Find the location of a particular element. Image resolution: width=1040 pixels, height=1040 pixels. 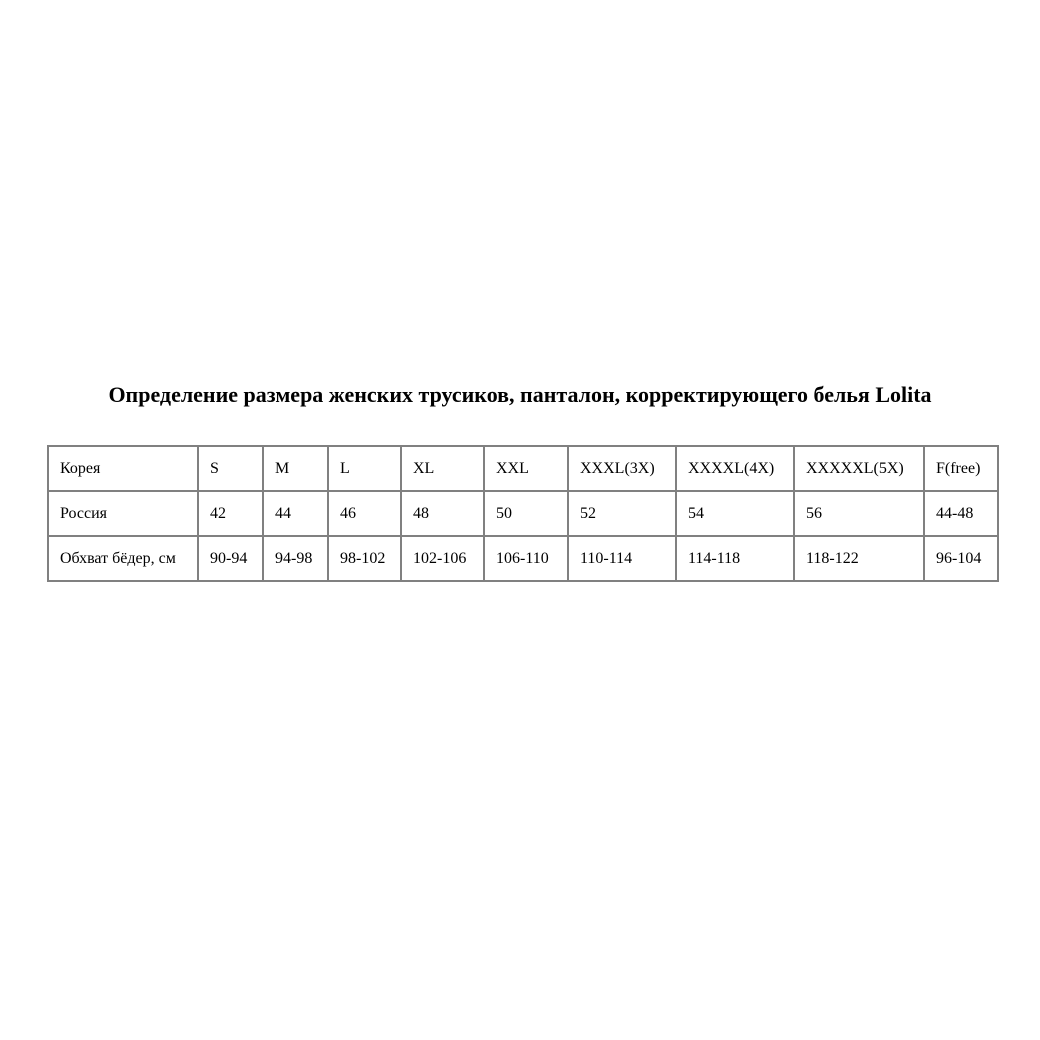

table-cell: 94-98 is located at coordinates (295, 558).